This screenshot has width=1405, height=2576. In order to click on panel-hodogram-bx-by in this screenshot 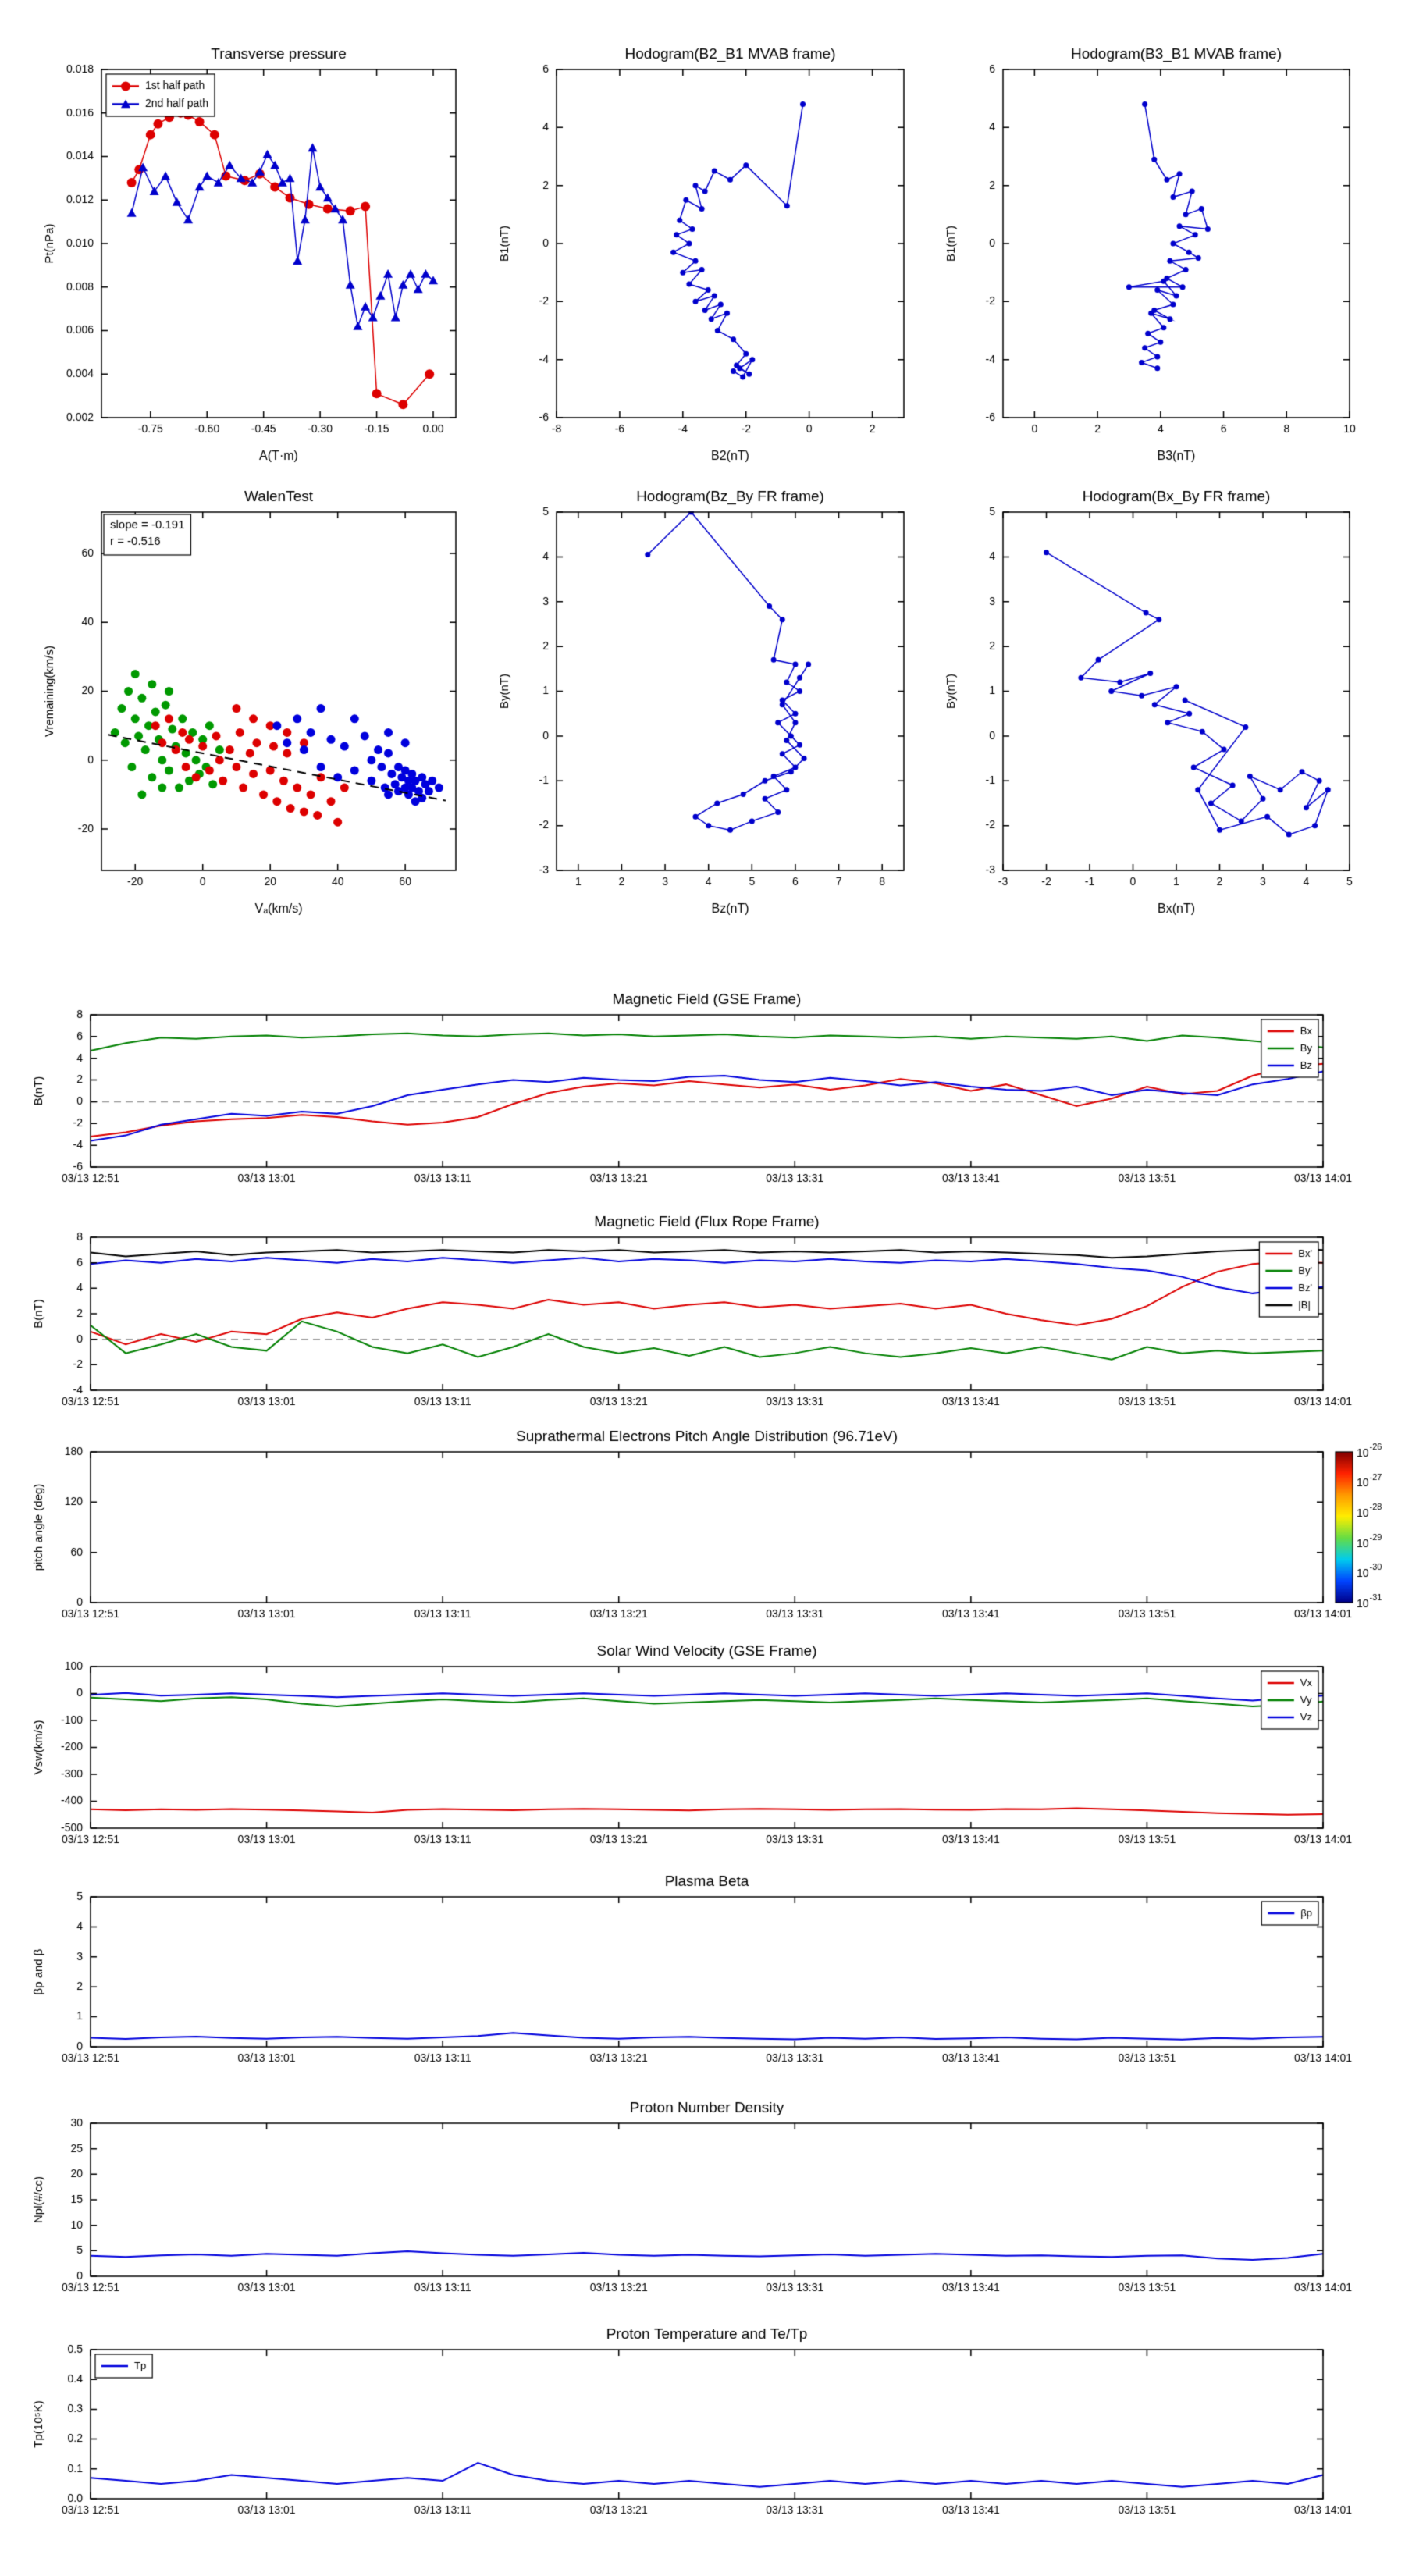, I will do `click(1147, 700)`.